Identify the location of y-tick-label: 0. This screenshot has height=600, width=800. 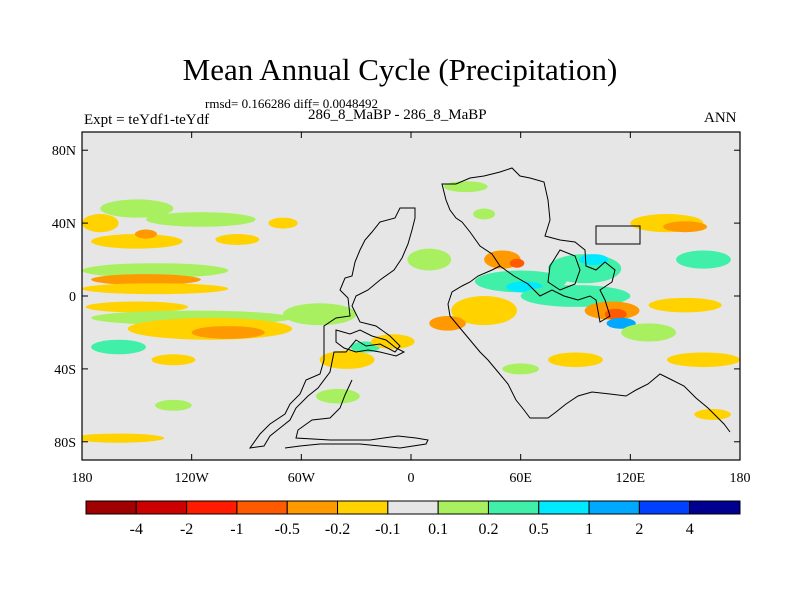
(72, 297).